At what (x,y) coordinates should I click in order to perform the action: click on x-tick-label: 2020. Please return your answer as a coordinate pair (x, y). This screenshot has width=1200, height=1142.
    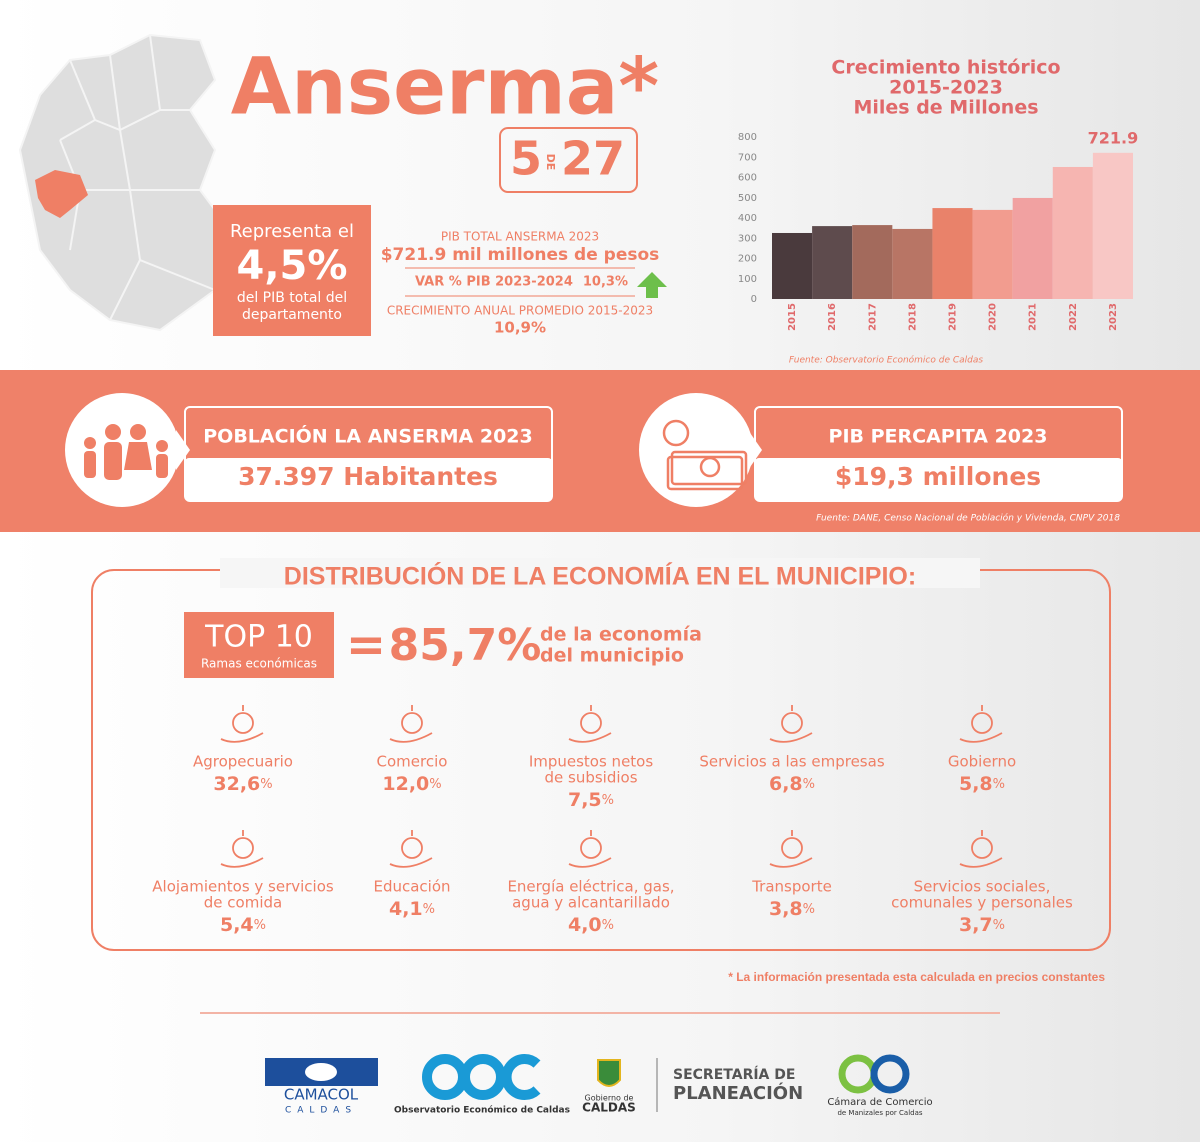
    Looking at the image, I should click on (993, 317).